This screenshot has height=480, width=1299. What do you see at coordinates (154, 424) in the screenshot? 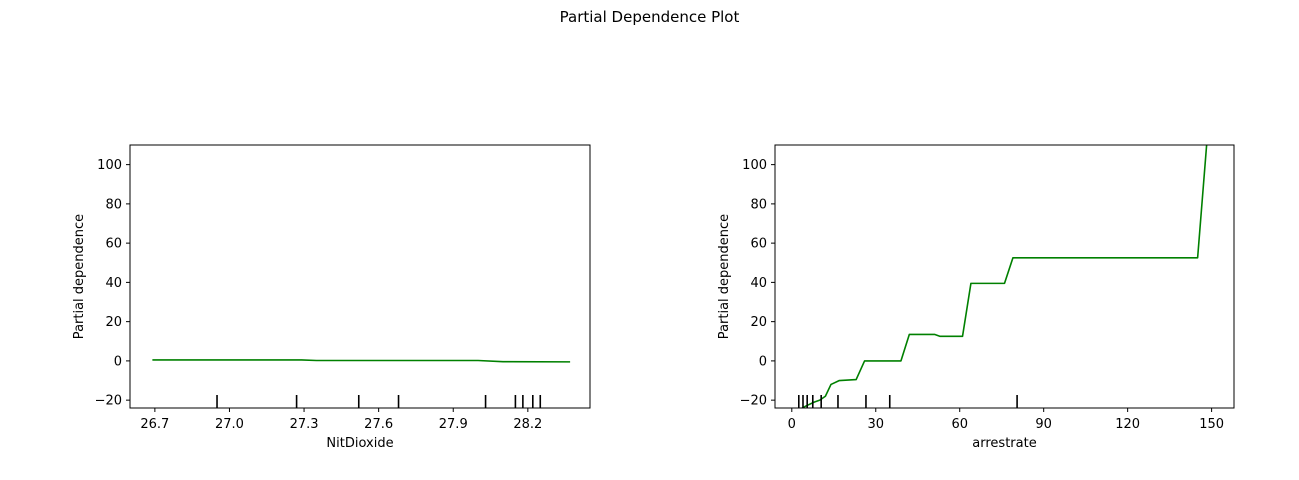
I see `x-tick-label: 26.7` at bounding box center [154, 424].